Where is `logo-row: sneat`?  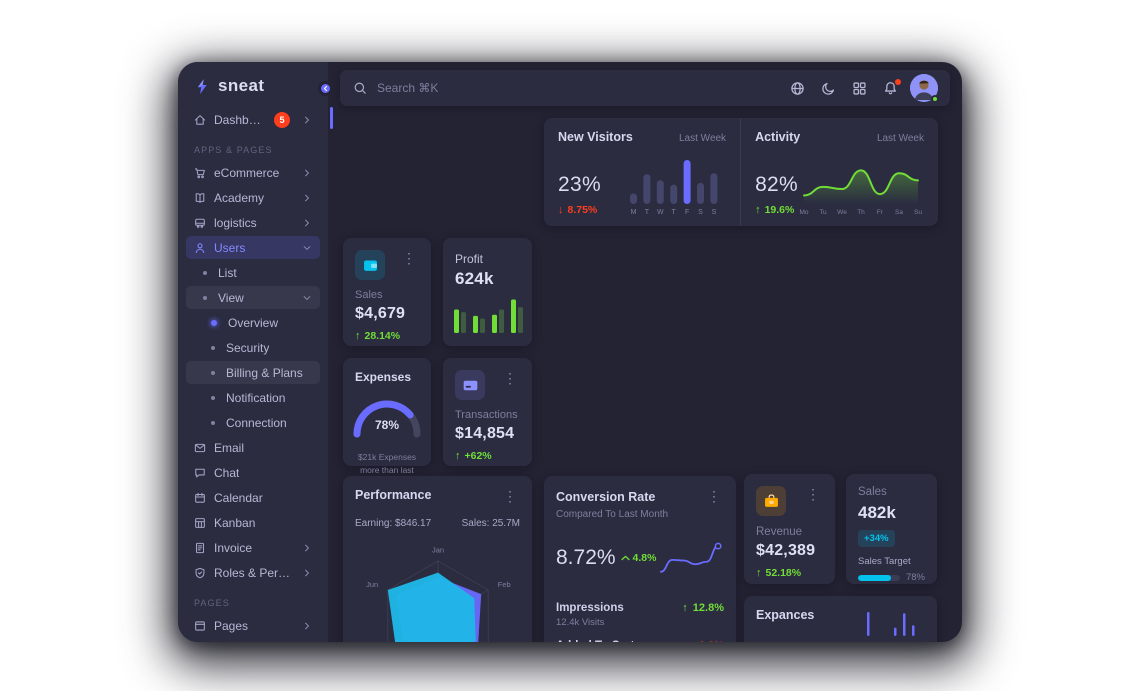 logo-row: sneat is located at coordinates (253, 82).